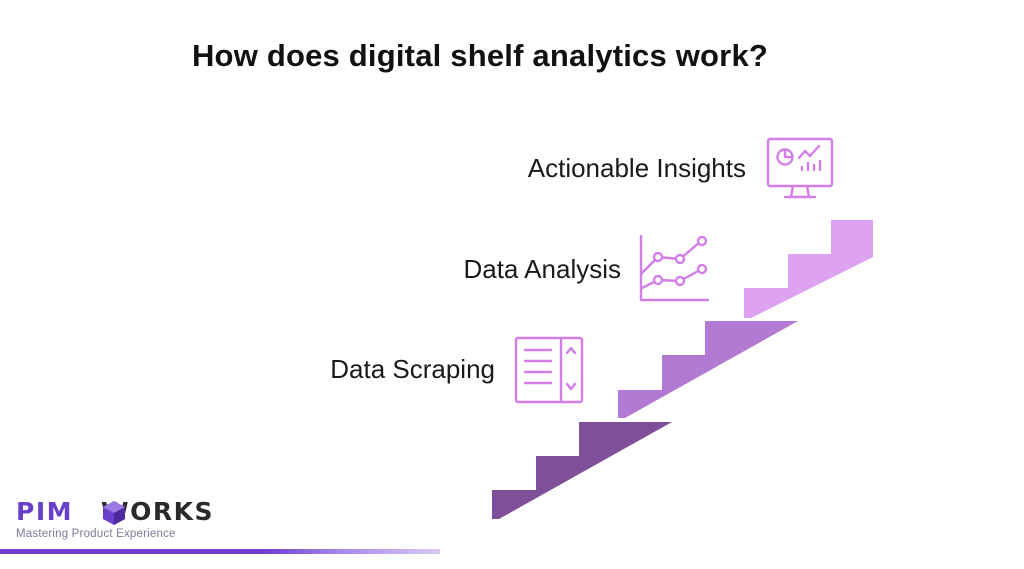 The image size is (1024, 569). What do you see at coordinates (800, 168) in the screenshot?
I see `monitor-dashboard-icon` at bounding box center [800, 168].